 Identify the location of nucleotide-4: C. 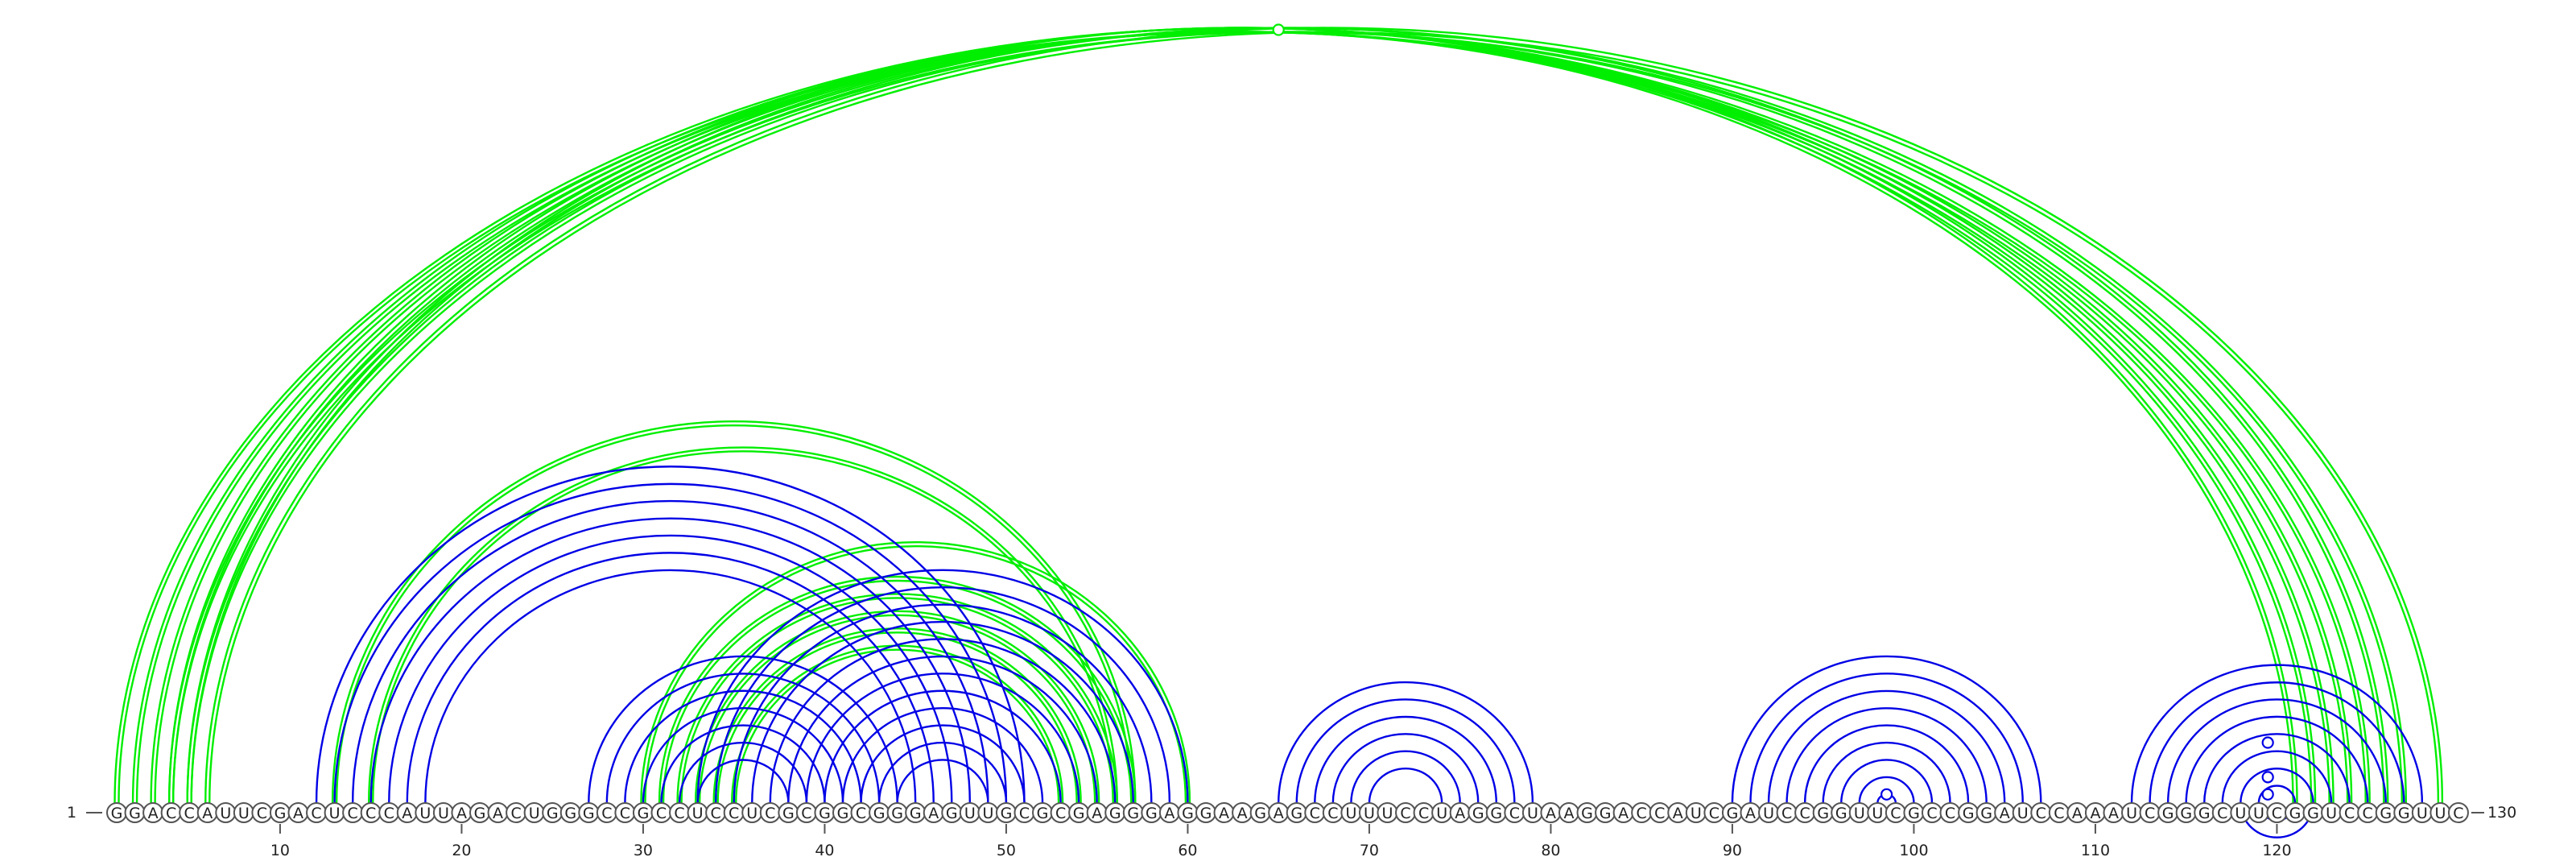
(171, 812).